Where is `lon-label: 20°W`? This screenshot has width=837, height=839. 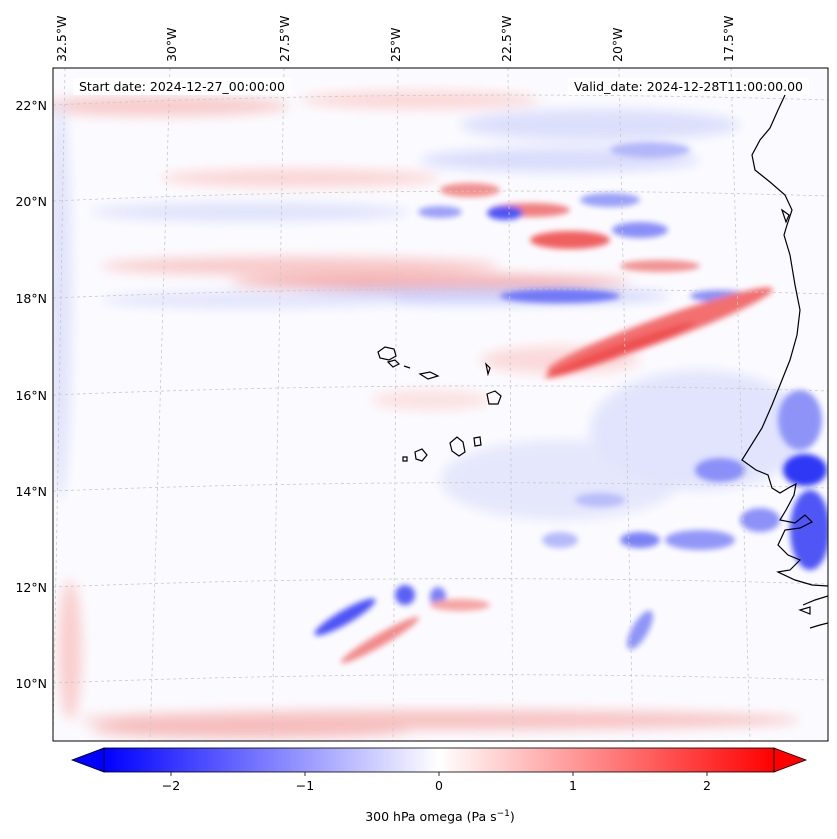
lon-label: 20°W is located at coordinates (617, 44).